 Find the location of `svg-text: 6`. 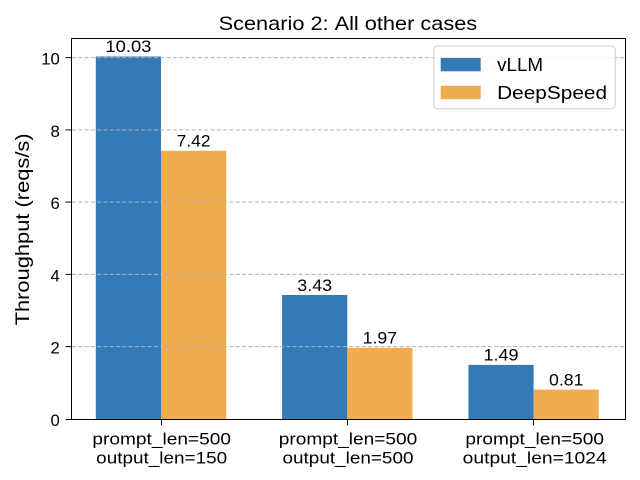

svg-text: 6 is located at coordinates (55, 203).